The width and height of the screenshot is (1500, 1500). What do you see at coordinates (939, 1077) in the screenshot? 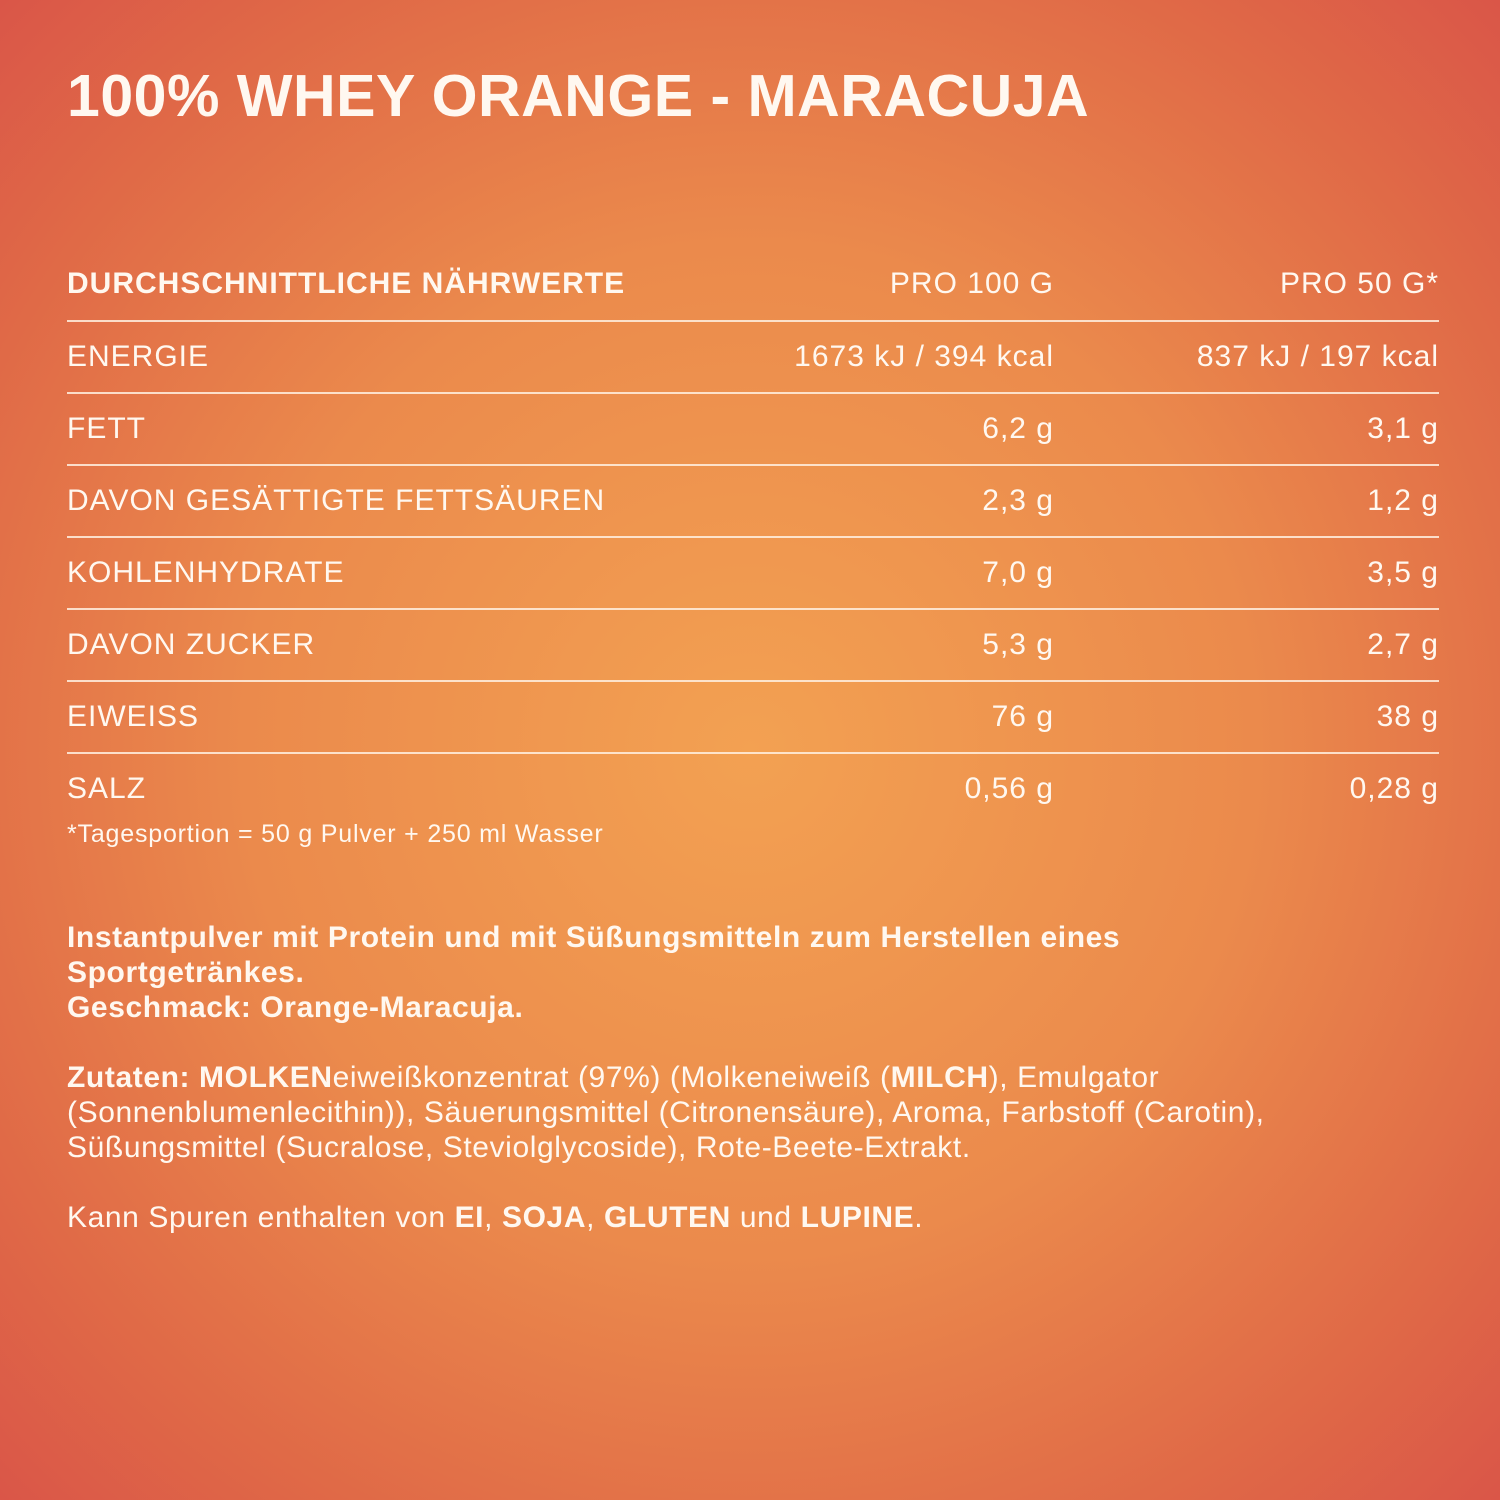
I see `bold-text: MILCH` at bounding box center [939, 1077].